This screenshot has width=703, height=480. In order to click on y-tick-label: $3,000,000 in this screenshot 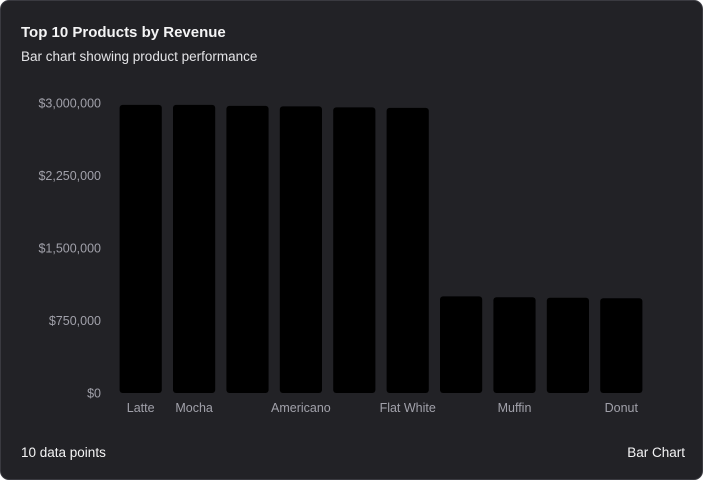, I will do `click(69, 104)`.